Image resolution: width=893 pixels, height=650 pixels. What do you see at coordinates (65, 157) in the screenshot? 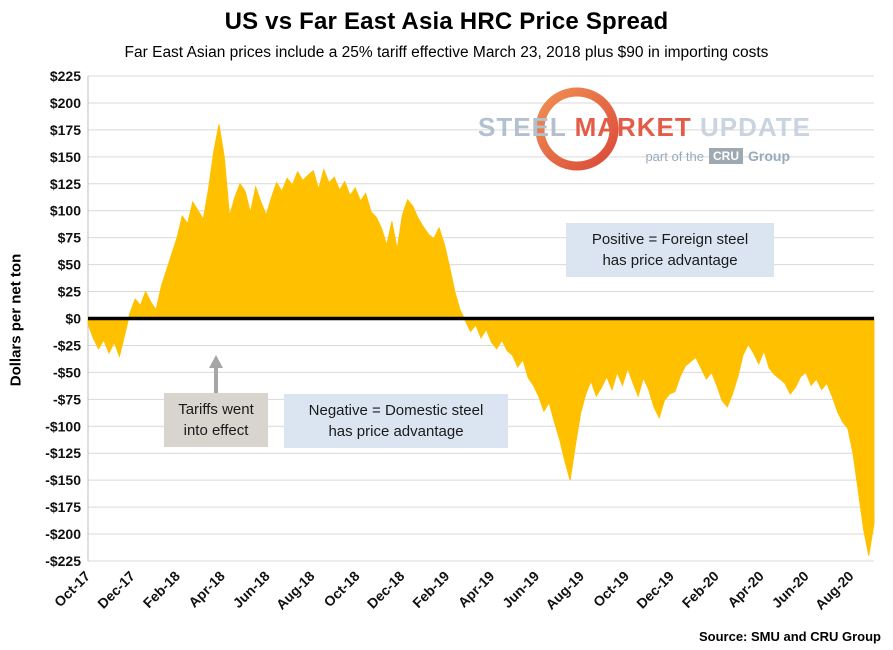
I see `svg-text: $150` at bounding box center [65, 157].